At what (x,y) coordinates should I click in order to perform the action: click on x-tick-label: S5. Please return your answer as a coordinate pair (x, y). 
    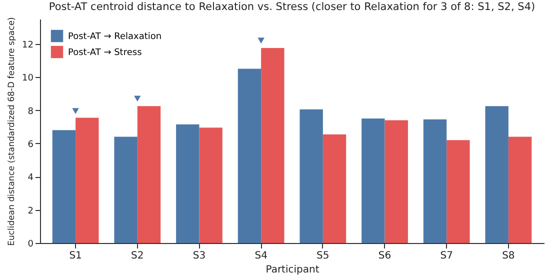
    Looking at the image, I should click on (323, 256).